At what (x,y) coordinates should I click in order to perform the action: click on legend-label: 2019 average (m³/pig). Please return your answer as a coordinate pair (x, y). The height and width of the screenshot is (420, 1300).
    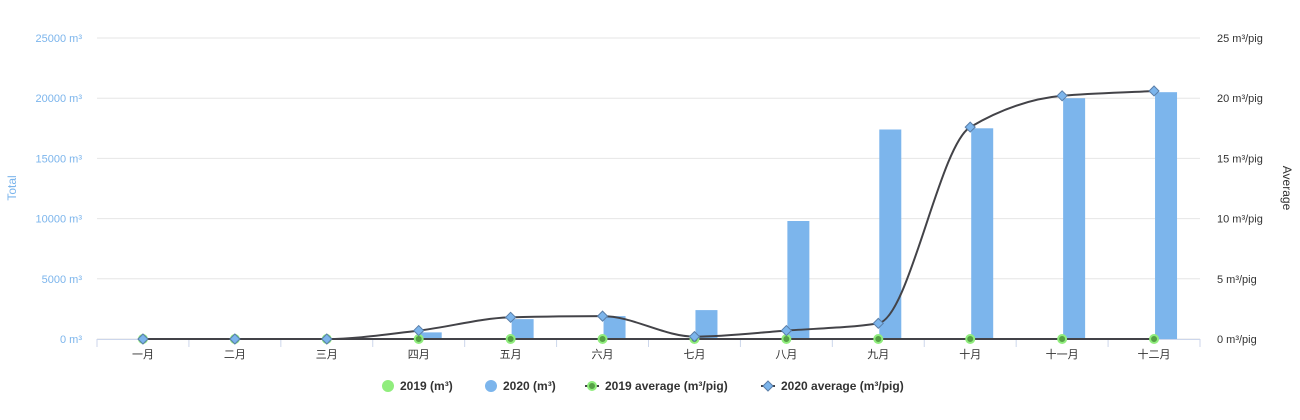
    Looking at the image, I should click on (666, 386).